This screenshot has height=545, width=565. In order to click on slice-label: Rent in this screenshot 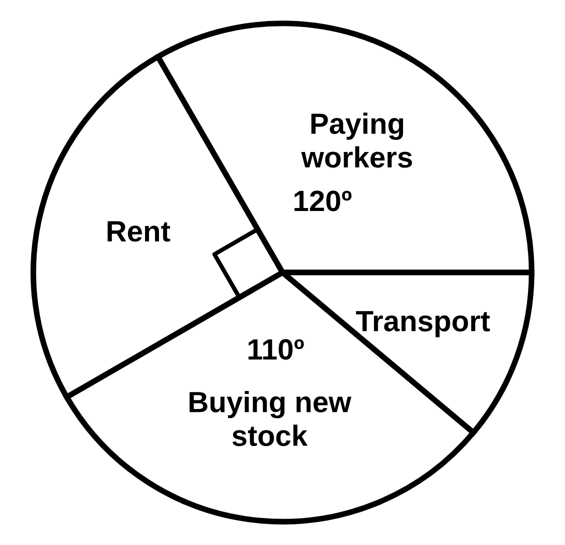, I will do `click(139, 231)`.